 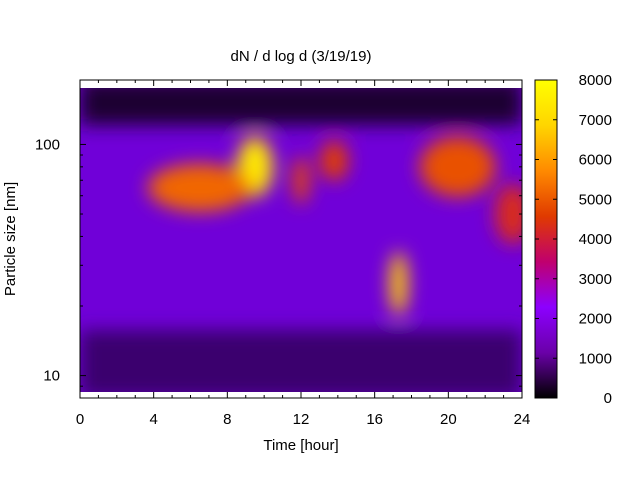 I want to click on colorbar-tick-label: 7000, so click(x=595, y=120).